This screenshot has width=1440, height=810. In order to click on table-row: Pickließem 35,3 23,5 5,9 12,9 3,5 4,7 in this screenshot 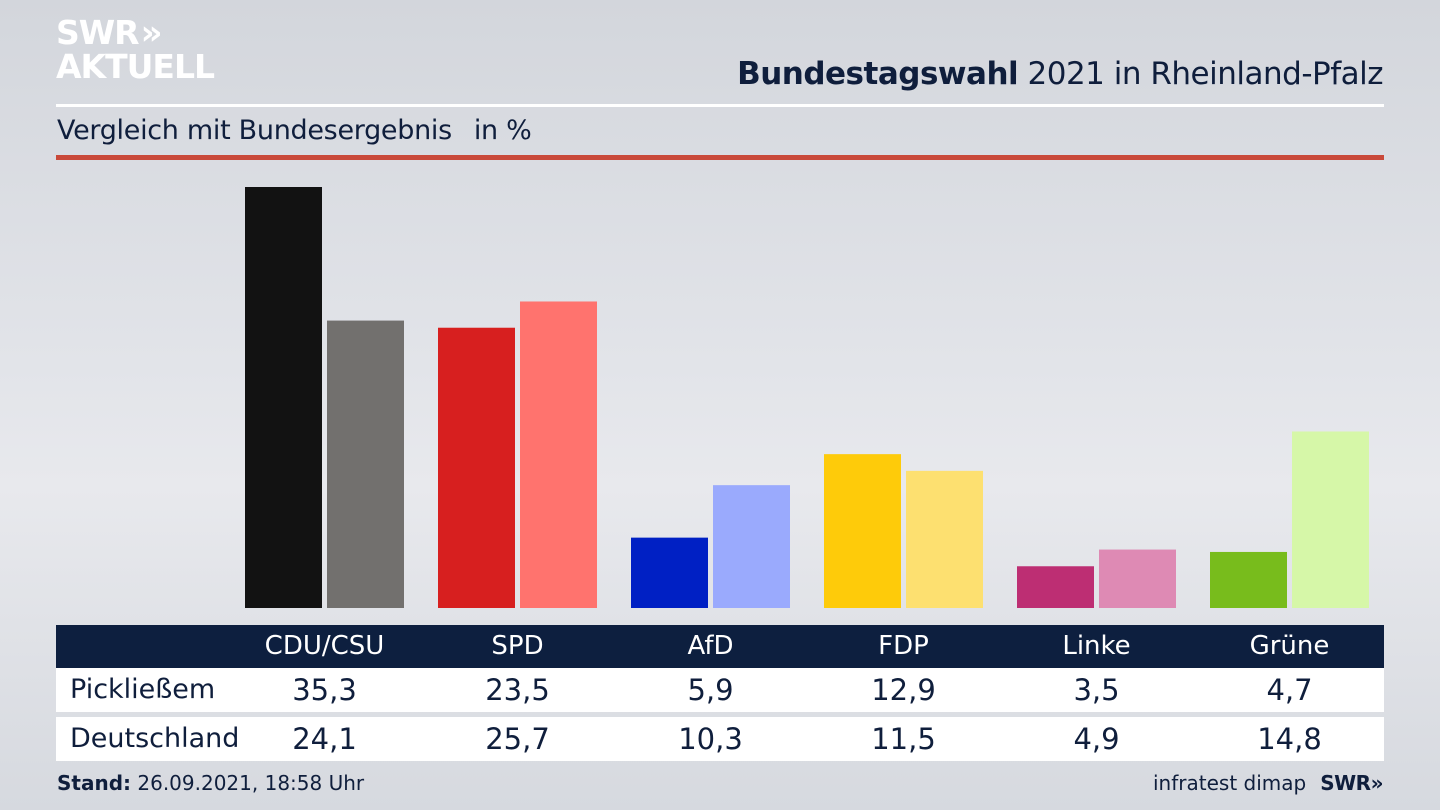, I will do `click(720, 690)`.